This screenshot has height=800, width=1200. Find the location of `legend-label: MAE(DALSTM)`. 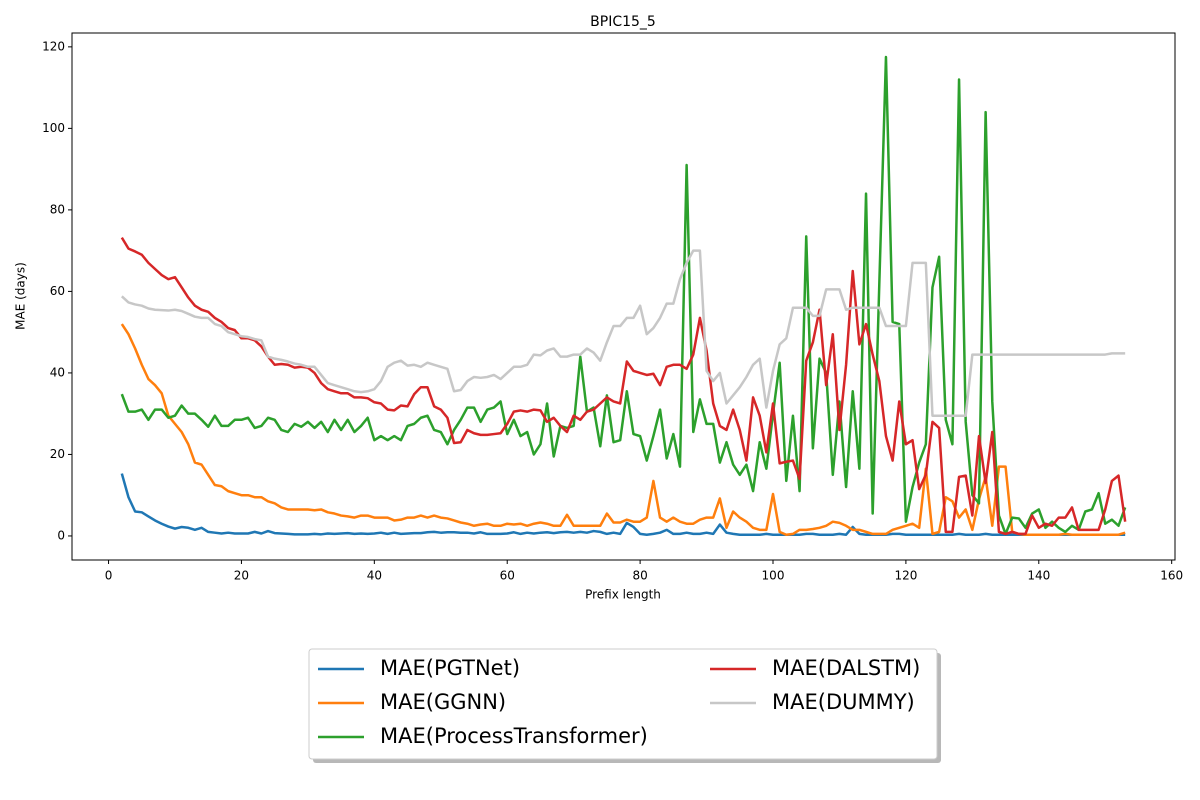

legend-label: MAE(DALSTM) is located at coordinates (846, 668).